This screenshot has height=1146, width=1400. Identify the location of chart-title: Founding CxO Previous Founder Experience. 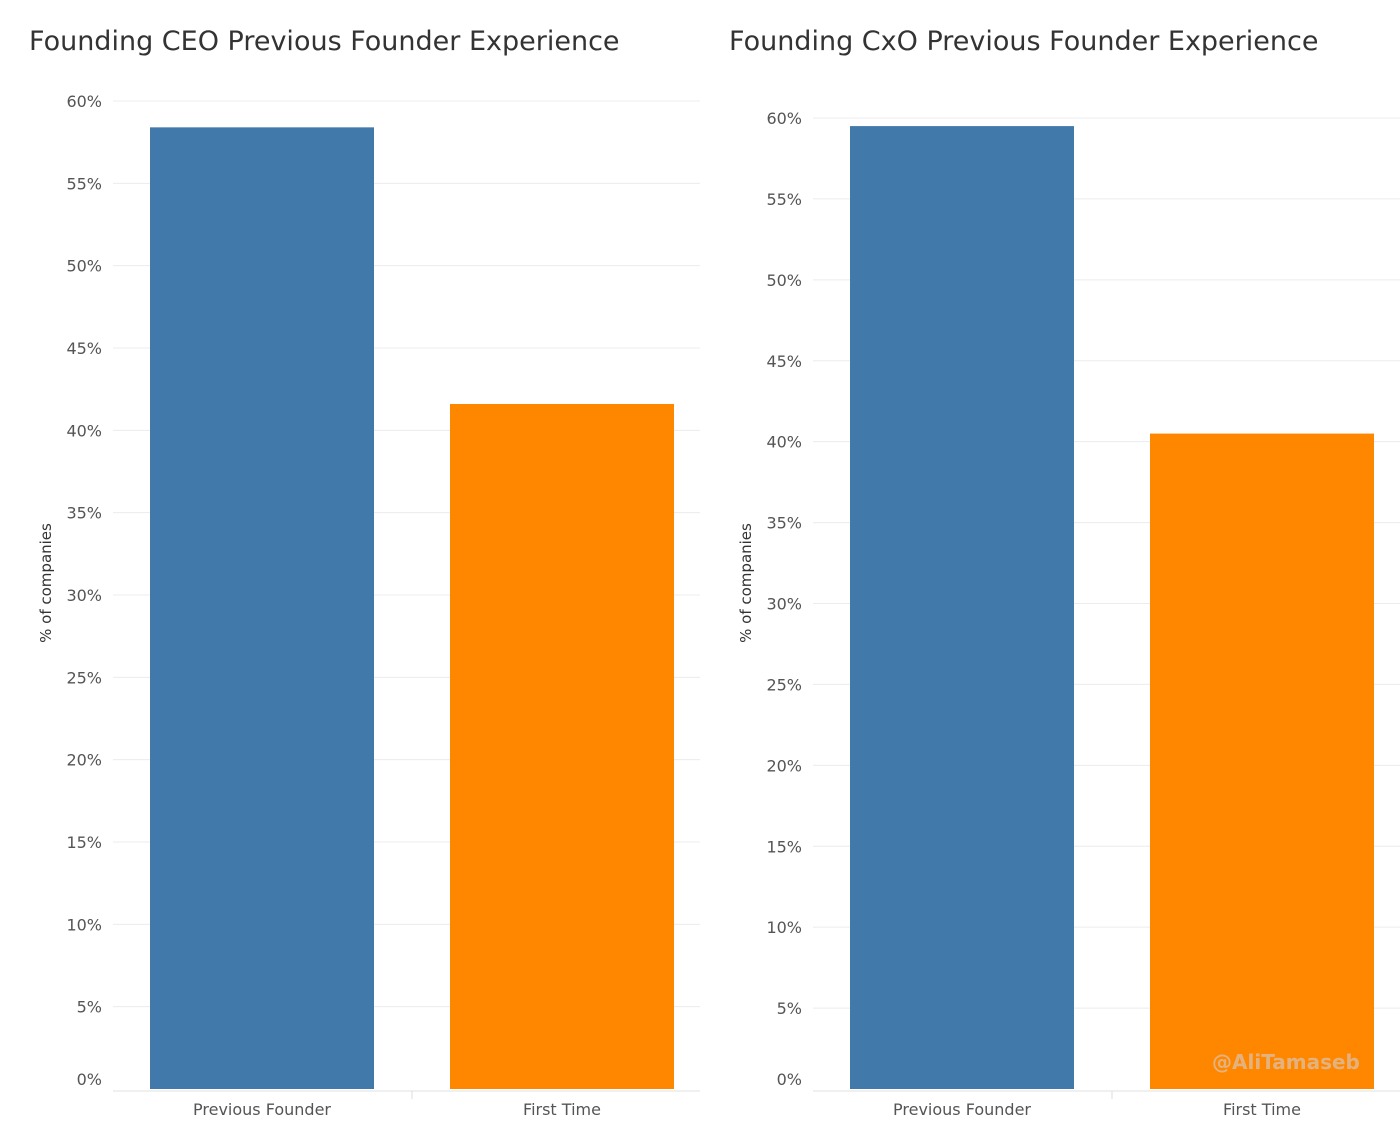
(1024, 41).